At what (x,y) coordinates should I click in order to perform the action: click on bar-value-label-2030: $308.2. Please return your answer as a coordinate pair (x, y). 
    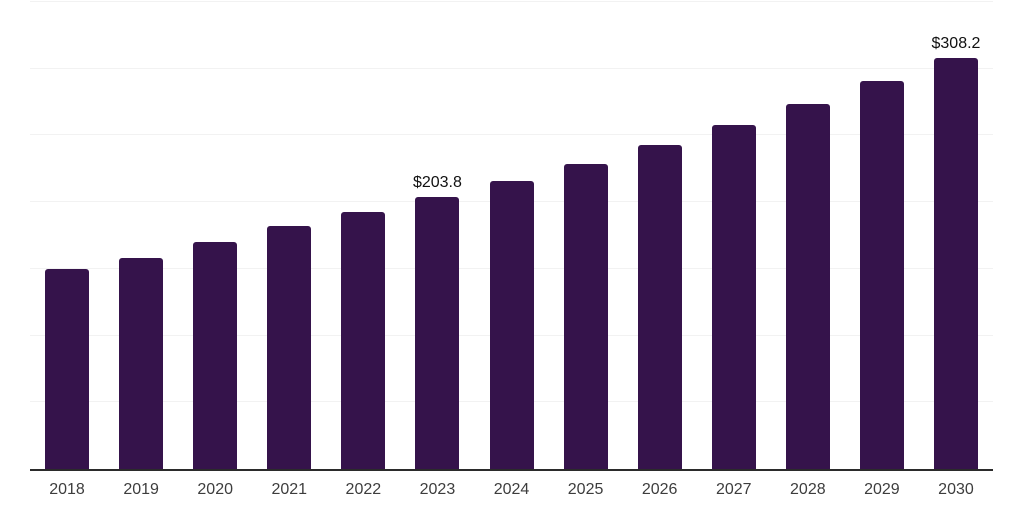
    Looking at the image, I should click on (956, 43).